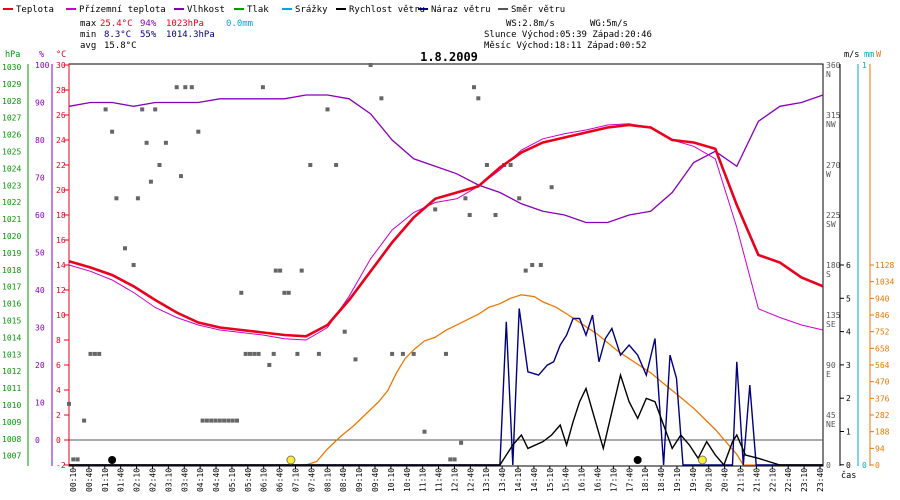 The height and width of the screenshot is (500, 900). Describe the element at coordinates (58, 340) in the screenshot. I see `celsius-tick-label: 8` at that location.